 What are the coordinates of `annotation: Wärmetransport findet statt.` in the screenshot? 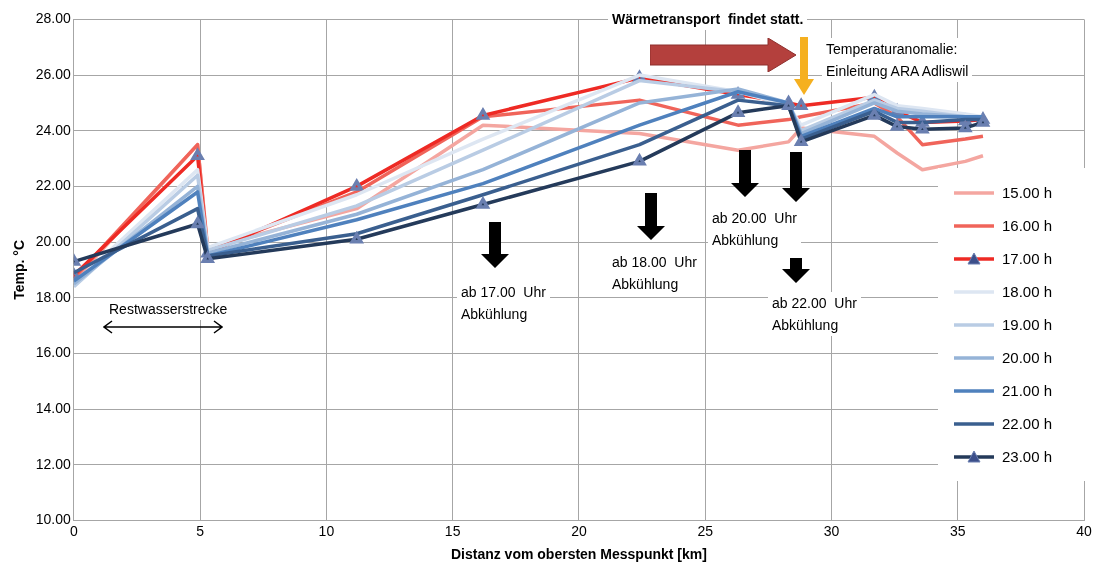 It's located at (708, 19).